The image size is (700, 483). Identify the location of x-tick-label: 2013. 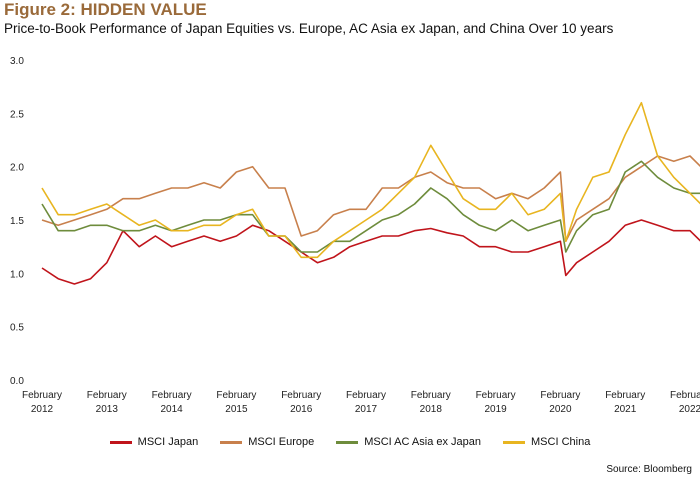
(107, 409).